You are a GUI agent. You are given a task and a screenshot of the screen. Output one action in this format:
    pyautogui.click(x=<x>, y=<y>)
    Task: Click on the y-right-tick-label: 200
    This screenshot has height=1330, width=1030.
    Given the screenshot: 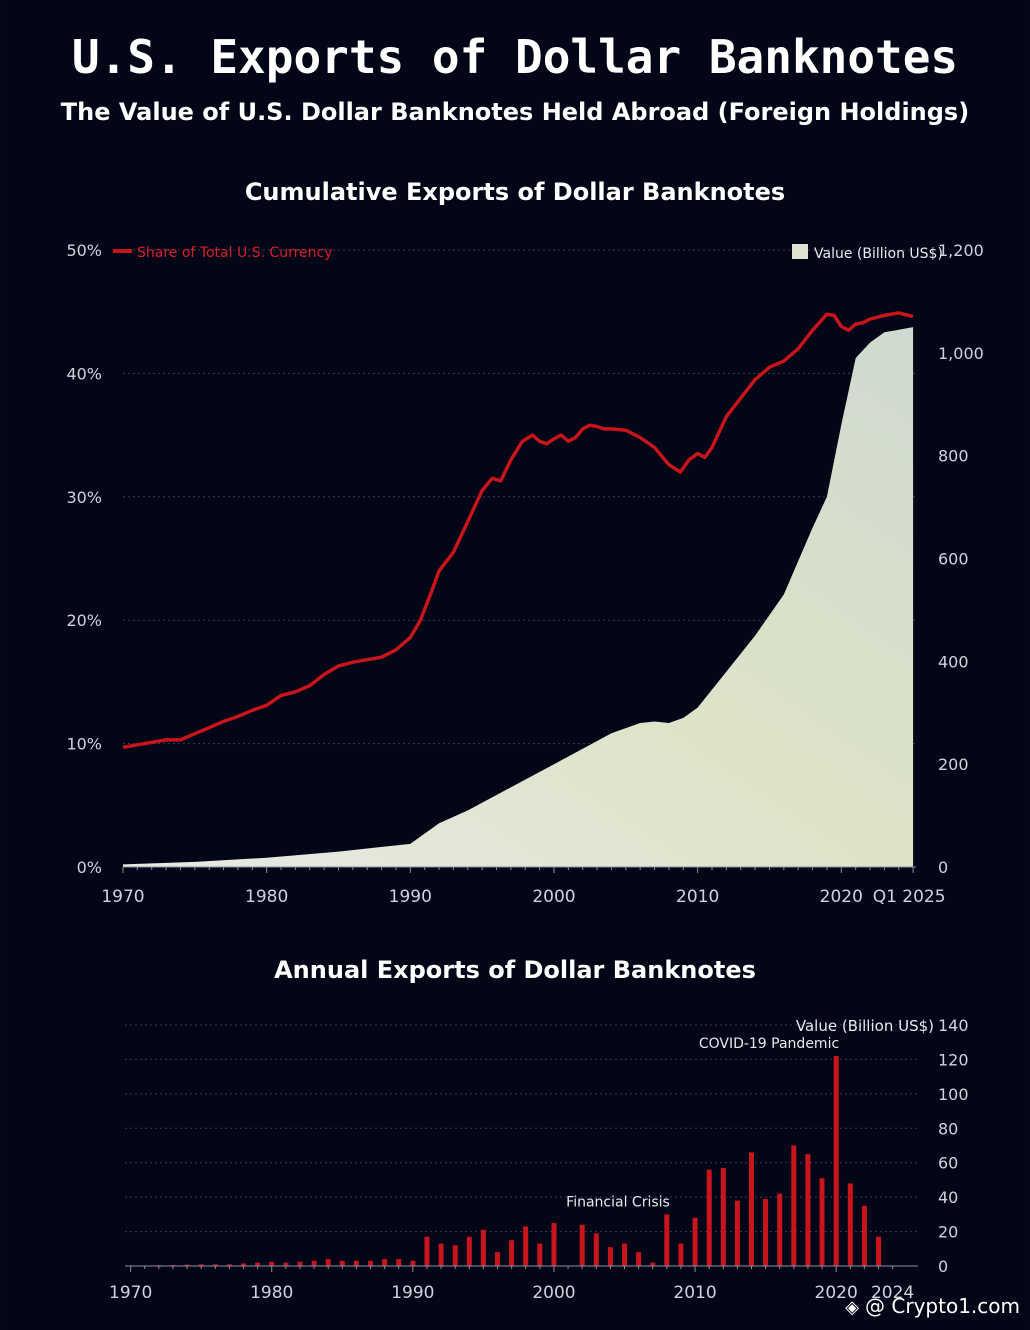 What is the action you would take?
    pyautogui.click(x=953, y=764)
    